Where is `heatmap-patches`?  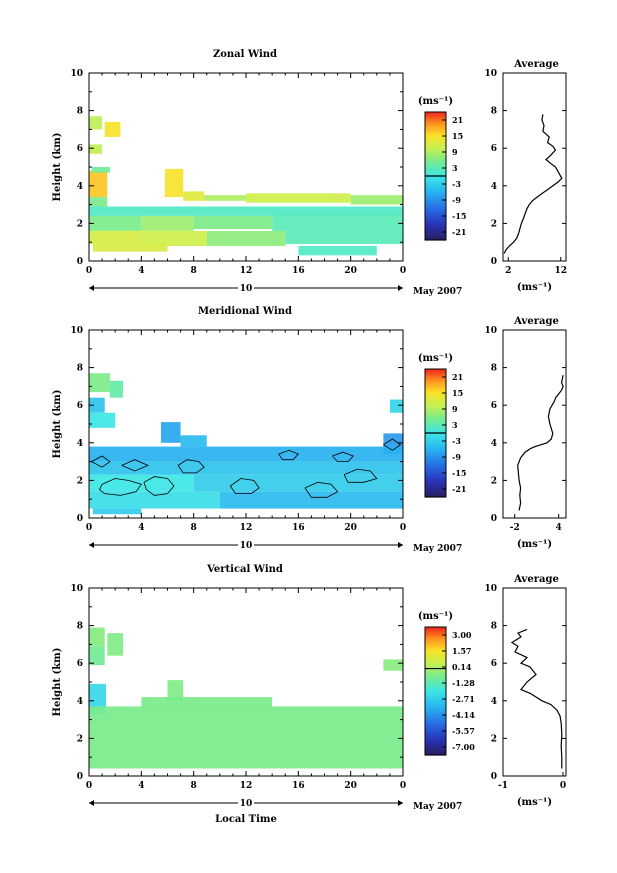 heatmap-patches is located at coordinates (246, 698).